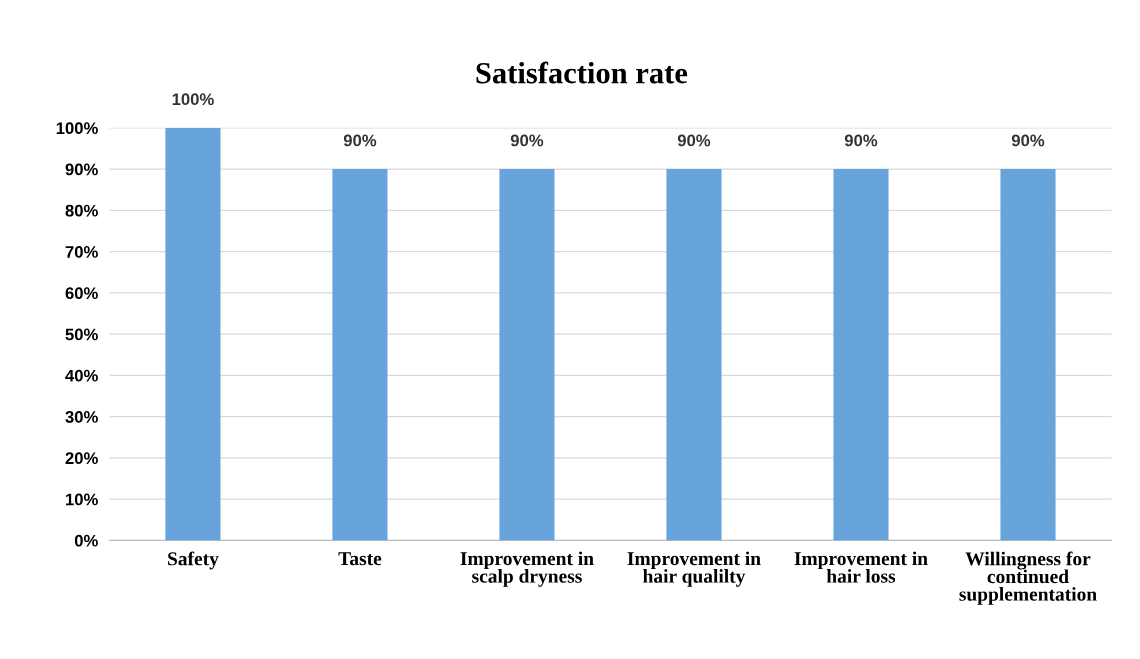  What do you see at coordinates (193, 99) in the screenshot?
I see `data-label: 100%` at bounding box center [193, 99].